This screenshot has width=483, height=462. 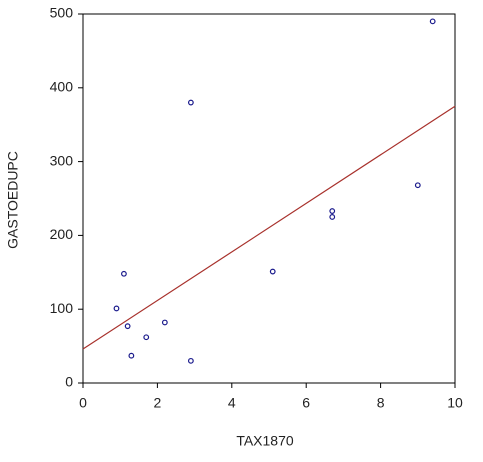 I want to click on x-tick-label: 10, so click(x=455, y=403).